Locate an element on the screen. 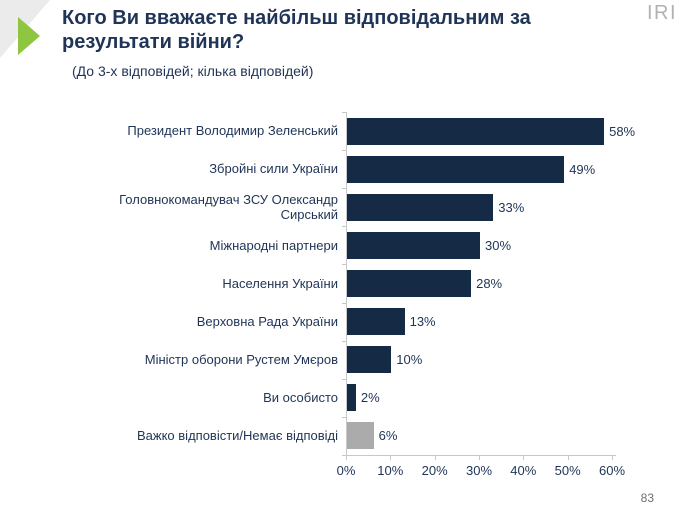 The width and height of the screenshot is (690, 514). bar-track: 58% is located at coordinates (491, 131).